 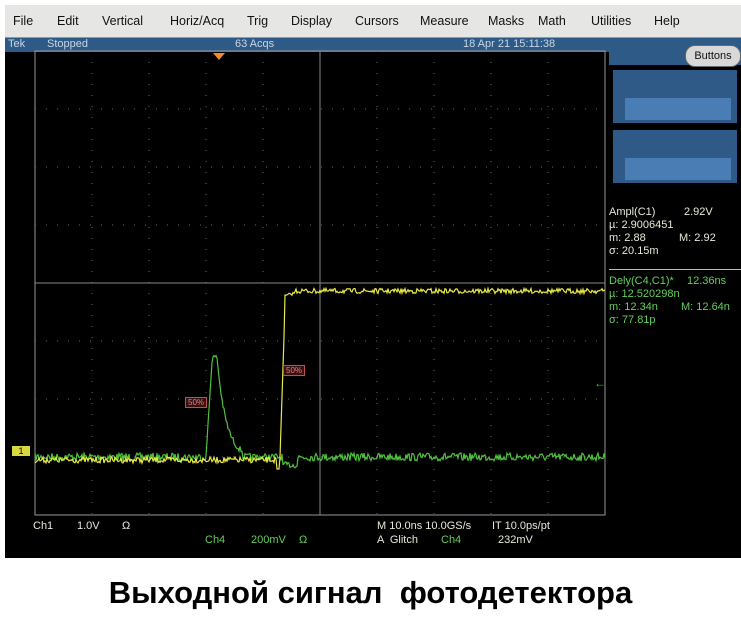 I want to click on ampl-label: Ampl(C1), so click(x=632, y=212).